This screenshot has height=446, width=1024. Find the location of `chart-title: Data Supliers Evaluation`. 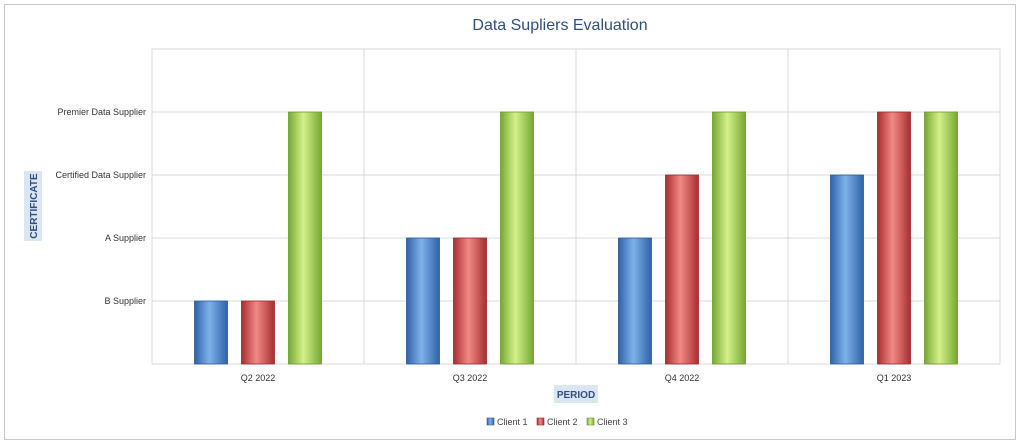

chart-title: Data Supliers Evaluation is located at coordinates (559, 25).